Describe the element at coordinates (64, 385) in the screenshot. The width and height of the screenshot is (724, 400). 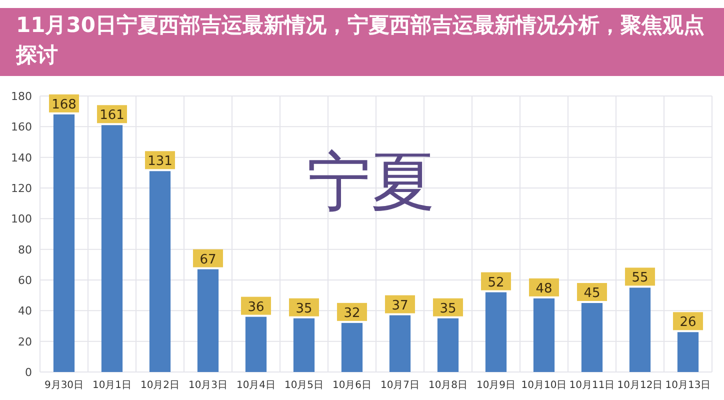
I see `x-tick-label: 9月30日` at that location.